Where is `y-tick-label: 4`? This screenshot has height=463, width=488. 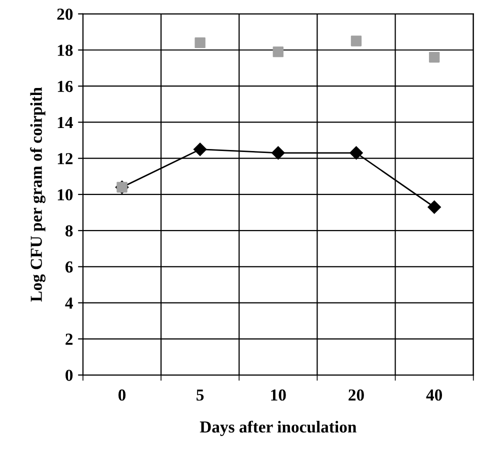 y-tick-label: 4 is located at coordinates (69, 303).